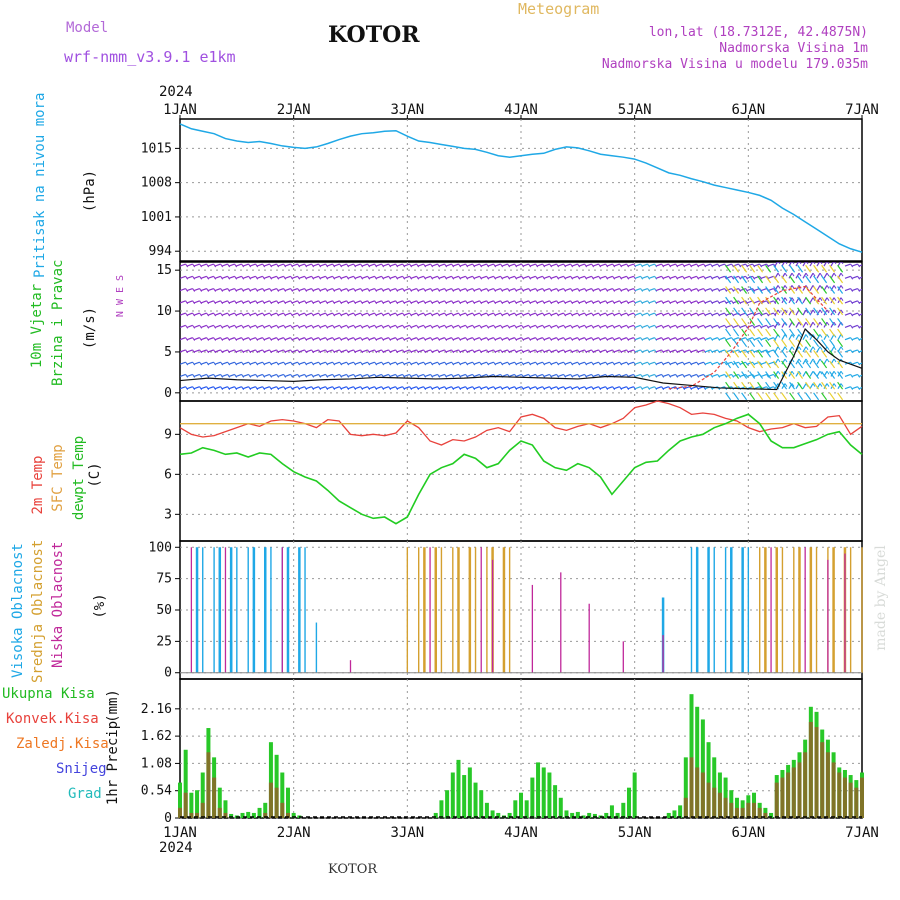 The width and height of the screenshot is (900, 900). Describe the element at coordinates (168, 434) in the screenshot. I see `y-tick-label: 9` at that location.